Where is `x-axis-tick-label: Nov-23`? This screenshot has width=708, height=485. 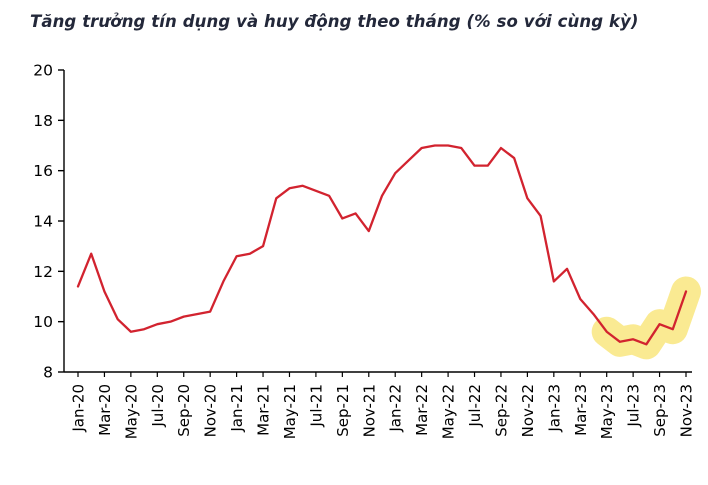 x-axis-tick-label: Nov-23 is located at coordinates (687, 410).